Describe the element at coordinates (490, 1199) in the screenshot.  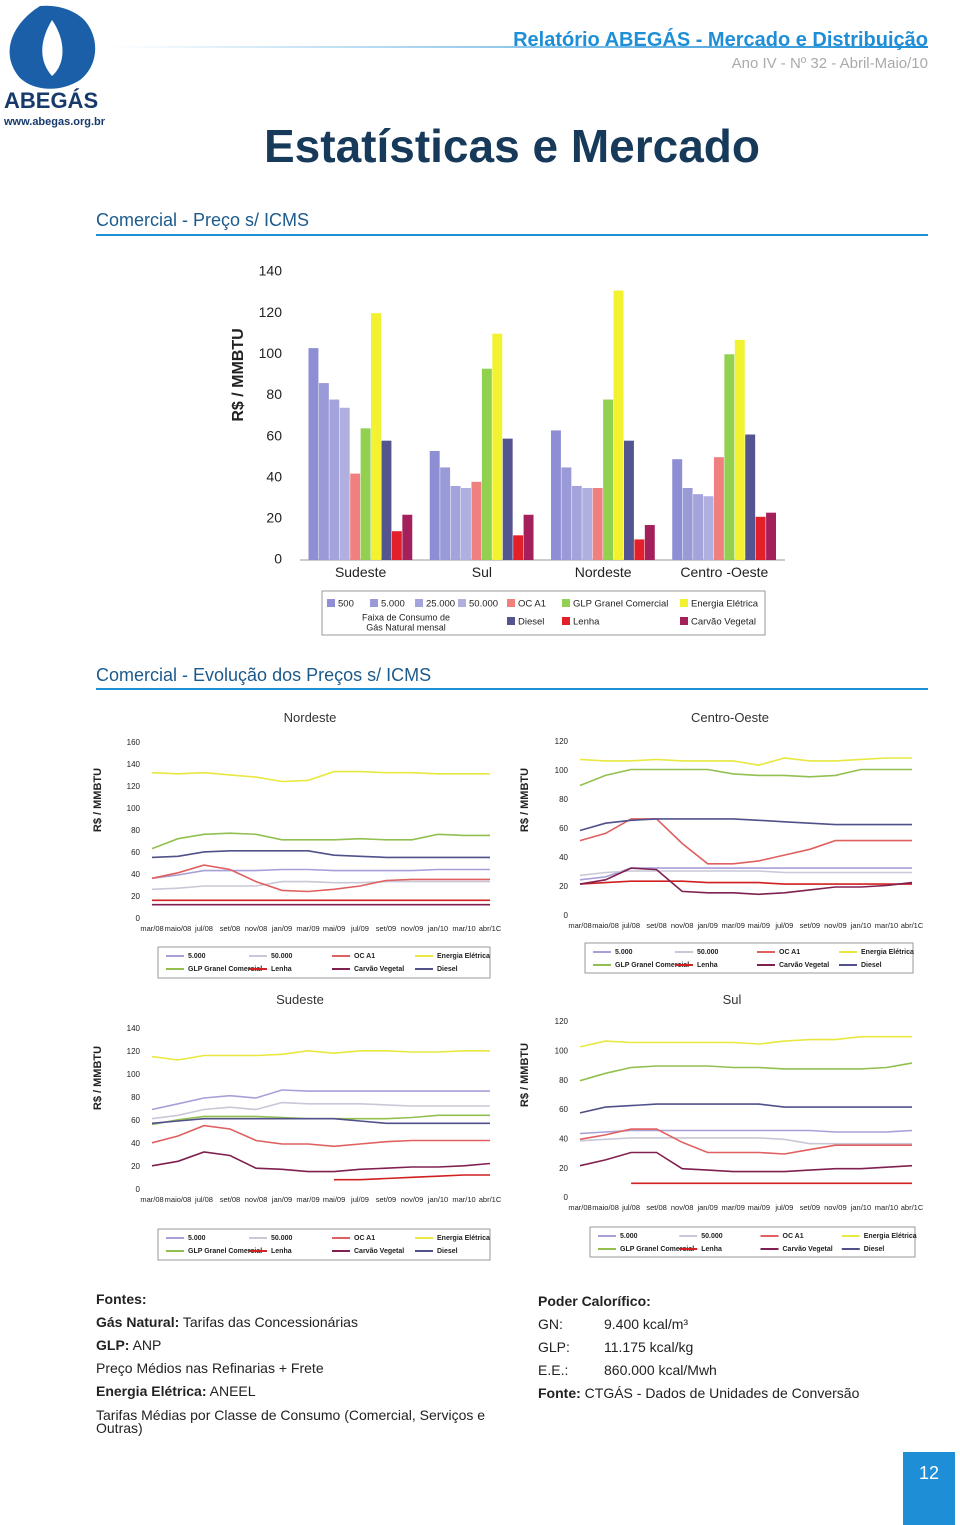
I see `x-tick-label: abr/1C` at that location.